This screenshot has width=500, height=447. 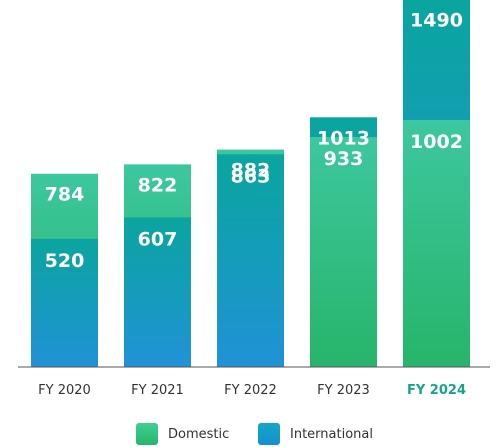 What do you see at coordinates (147, 434) in the screenshot?
I see `domestic-swatch` at bounding box center [147, 434].